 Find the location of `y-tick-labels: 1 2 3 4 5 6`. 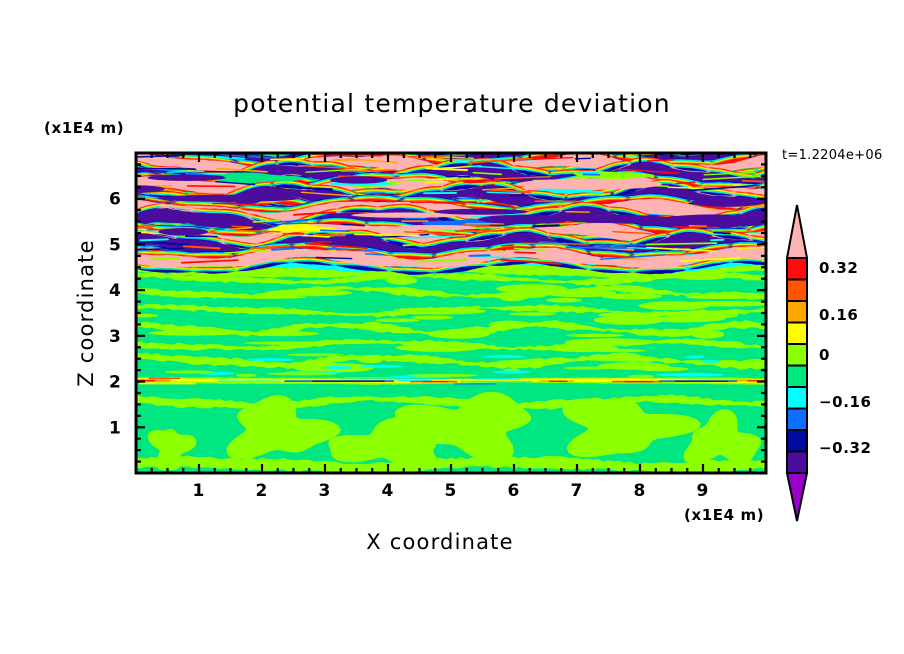

y-tick-labels: 1 2 3 4 5 6 is located at coordinates (115, 314).